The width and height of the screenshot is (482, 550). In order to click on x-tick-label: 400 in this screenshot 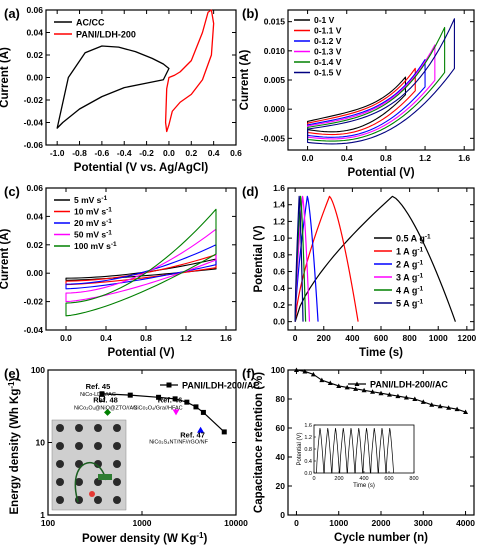, I will do `click(352, 338)`.